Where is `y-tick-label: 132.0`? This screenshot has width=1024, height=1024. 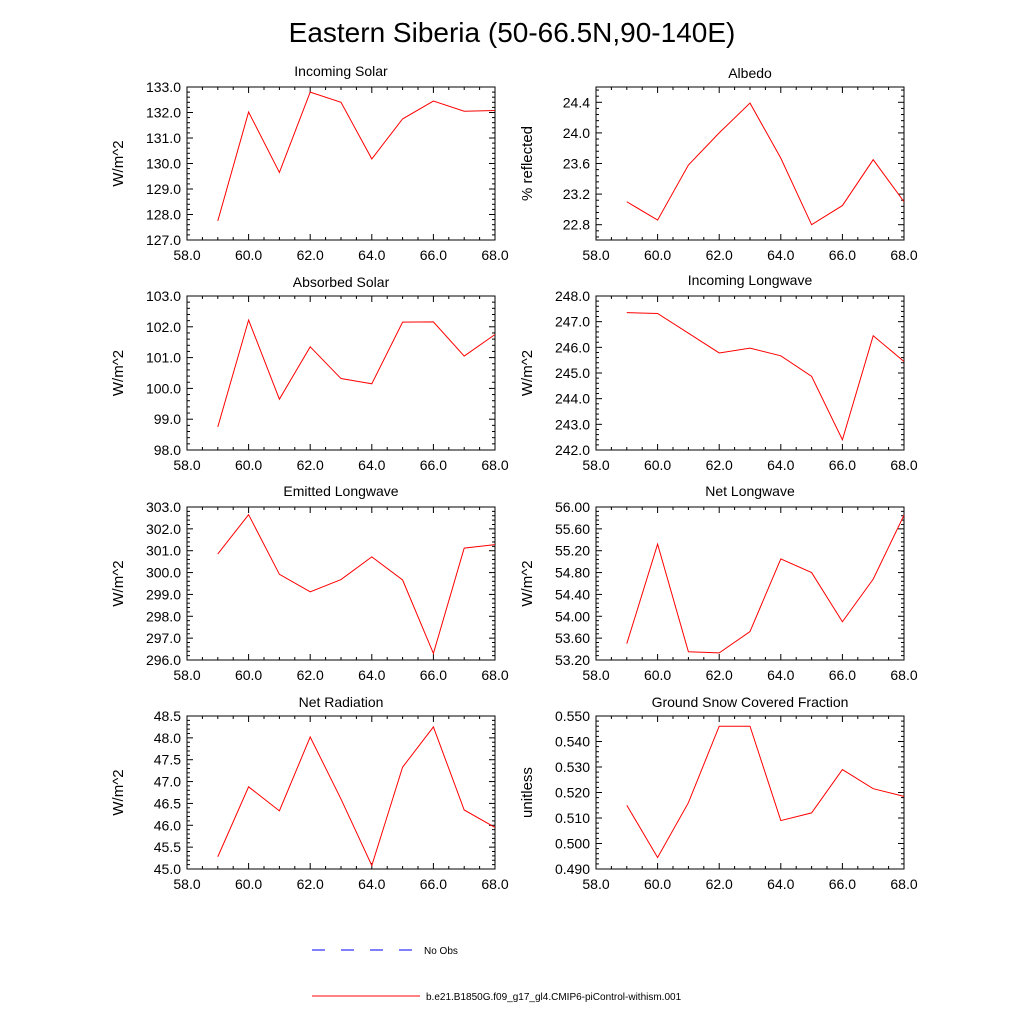
y-tick-label: 132.0 is located at coordinates (163, 113).